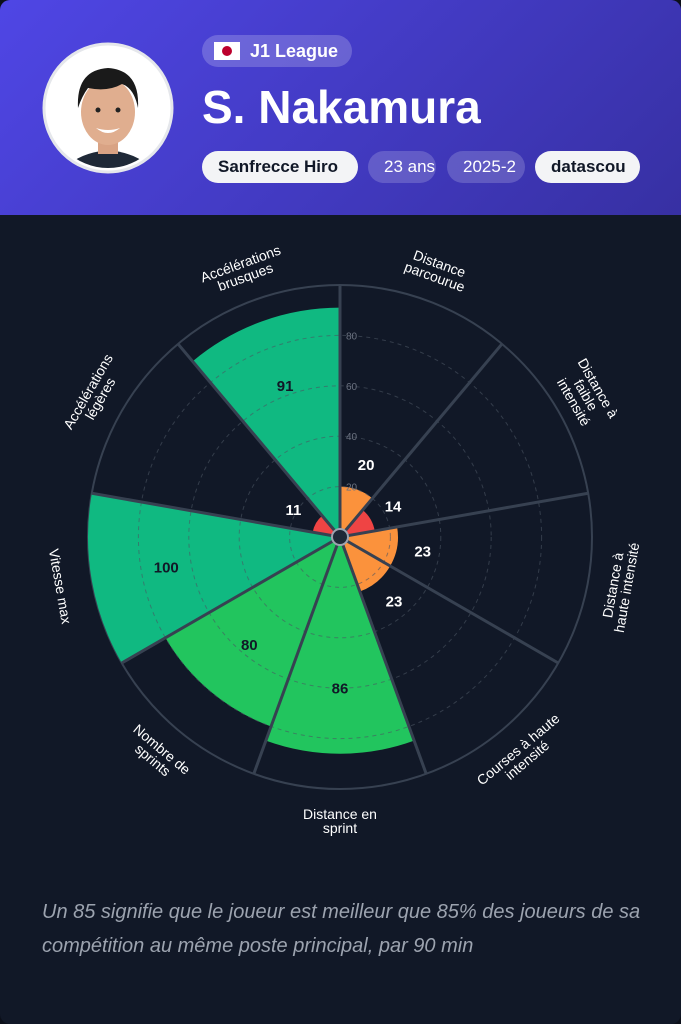 The width and height of the screenshot is (681, 1024). What do you see at coordinates (352, 437) in the screenshot?
I see `radial-tick-label: 40` at bounding box center [352, 437].